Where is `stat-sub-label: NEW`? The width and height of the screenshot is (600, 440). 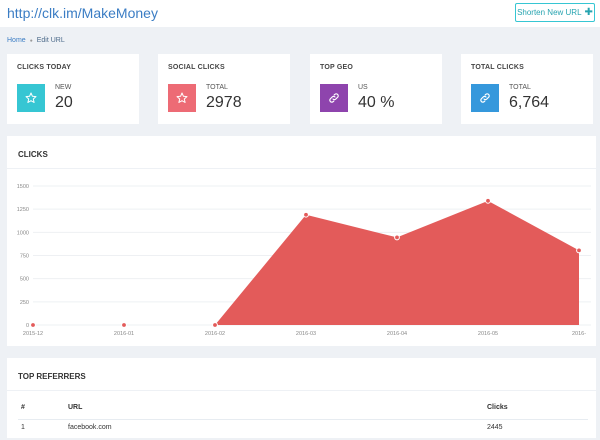
stat-sub-label: NEW is located at coordinates (63, 87).